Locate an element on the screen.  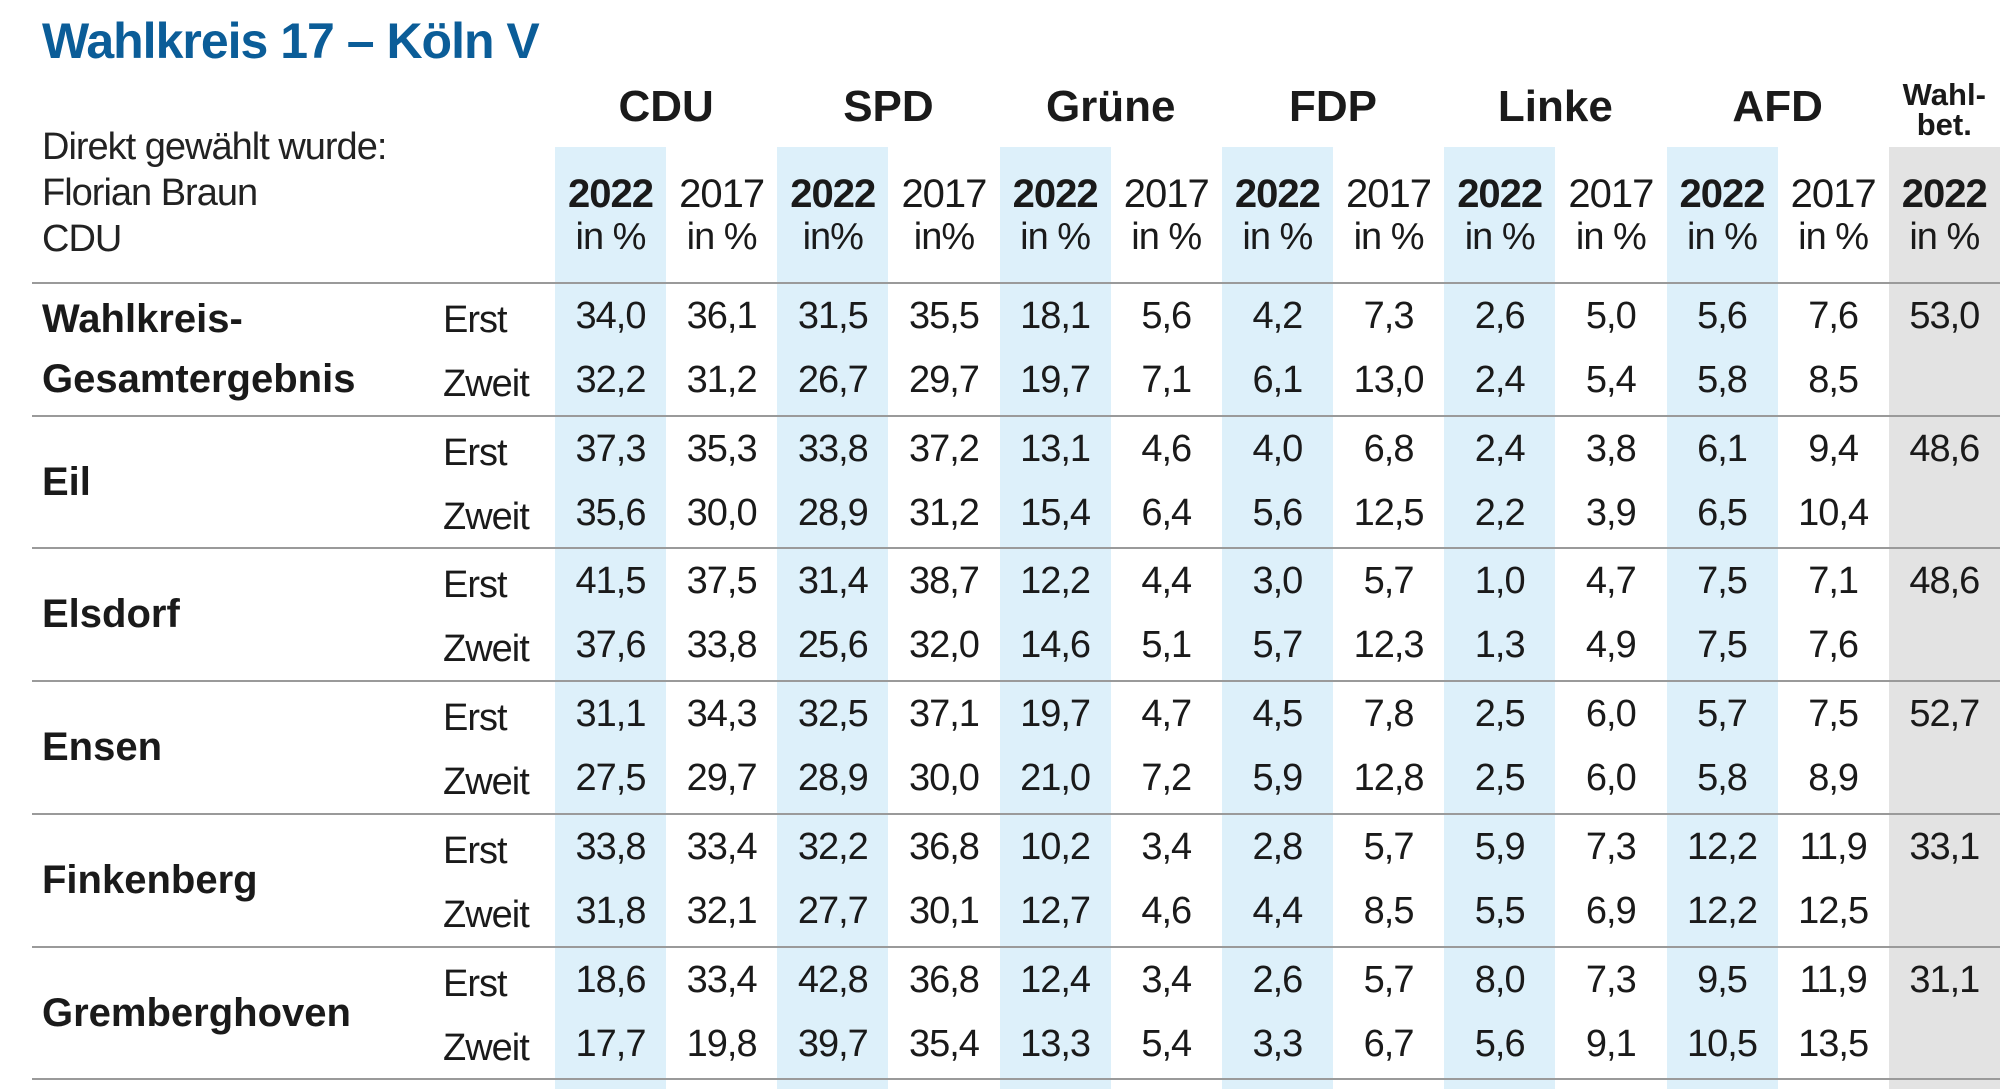
row-label: Wahlkreis- Gesamtergebnis is located at coordinates (198, 349).